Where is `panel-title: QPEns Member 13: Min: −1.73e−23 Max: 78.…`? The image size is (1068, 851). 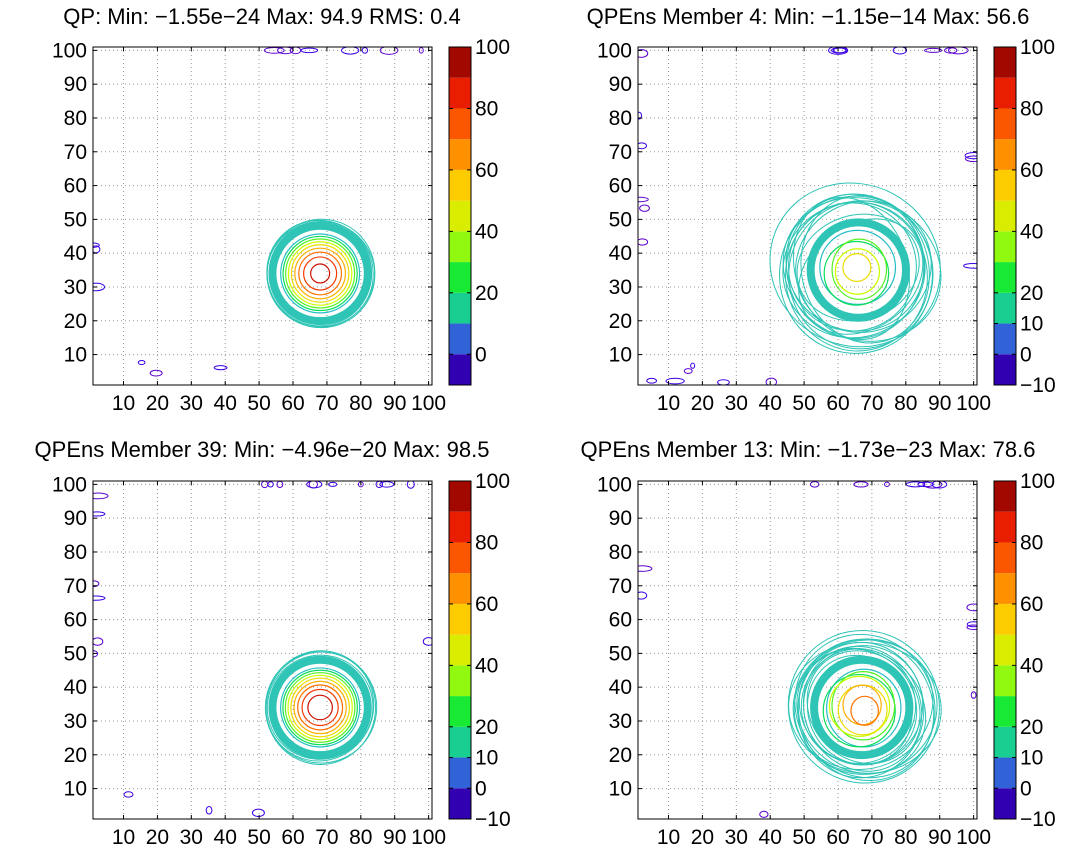
panel-title: QPEns Member 13: Min: −1.73e−23 Max: 78.… is located at coordinates (808, 449).